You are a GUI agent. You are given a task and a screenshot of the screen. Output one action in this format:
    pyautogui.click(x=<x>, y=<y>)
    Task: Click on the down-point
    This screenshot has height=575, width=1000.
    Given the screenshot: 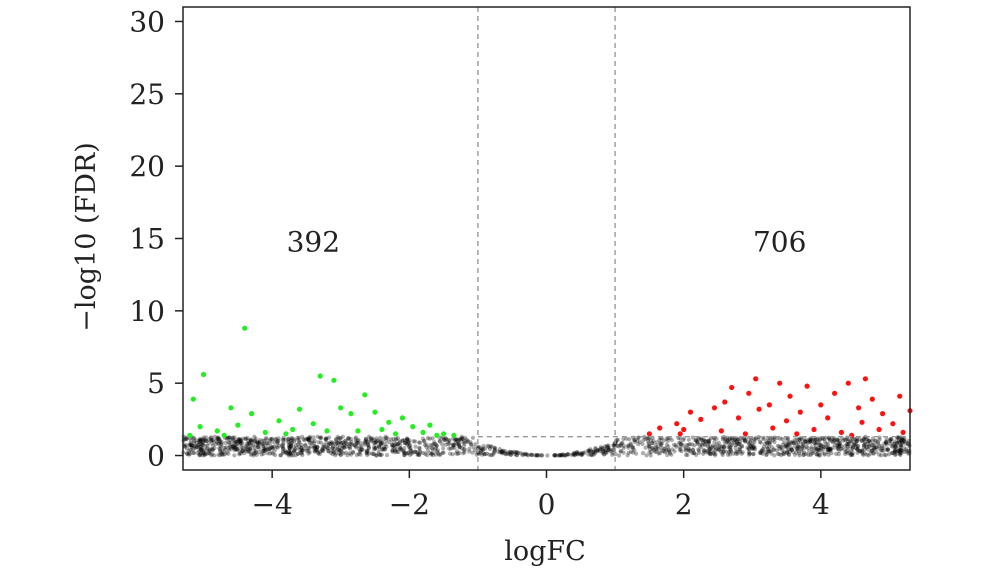 What is the action you would take?
    pyautogui.click(x=396, y=434)
    